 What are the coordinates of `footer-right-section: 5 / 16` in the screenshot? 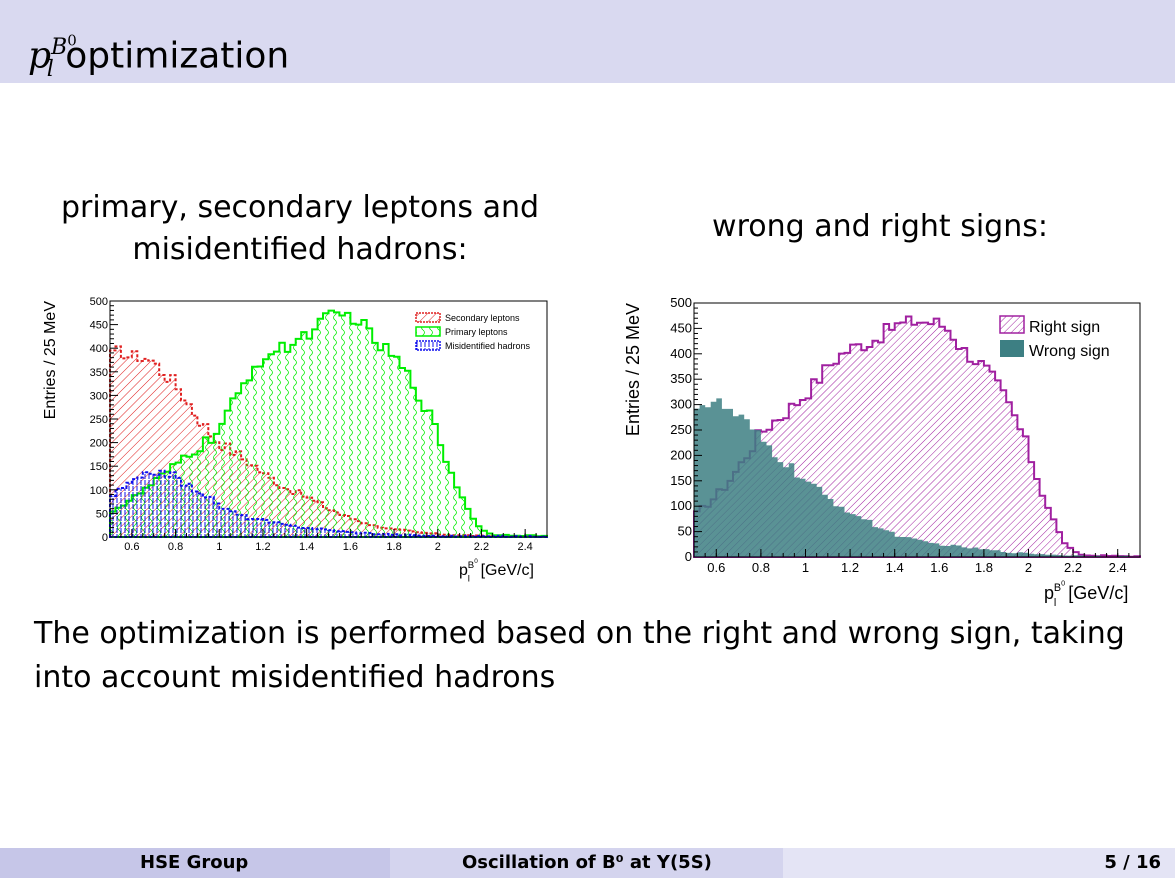 It's located at (979, 863).